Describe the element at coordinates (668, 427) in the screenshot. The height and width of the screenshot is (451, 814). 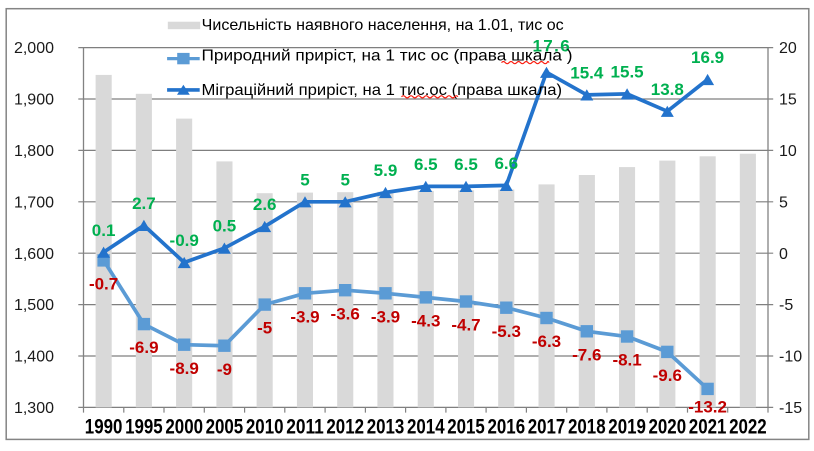
I see `svg-text: 2020` at that location.